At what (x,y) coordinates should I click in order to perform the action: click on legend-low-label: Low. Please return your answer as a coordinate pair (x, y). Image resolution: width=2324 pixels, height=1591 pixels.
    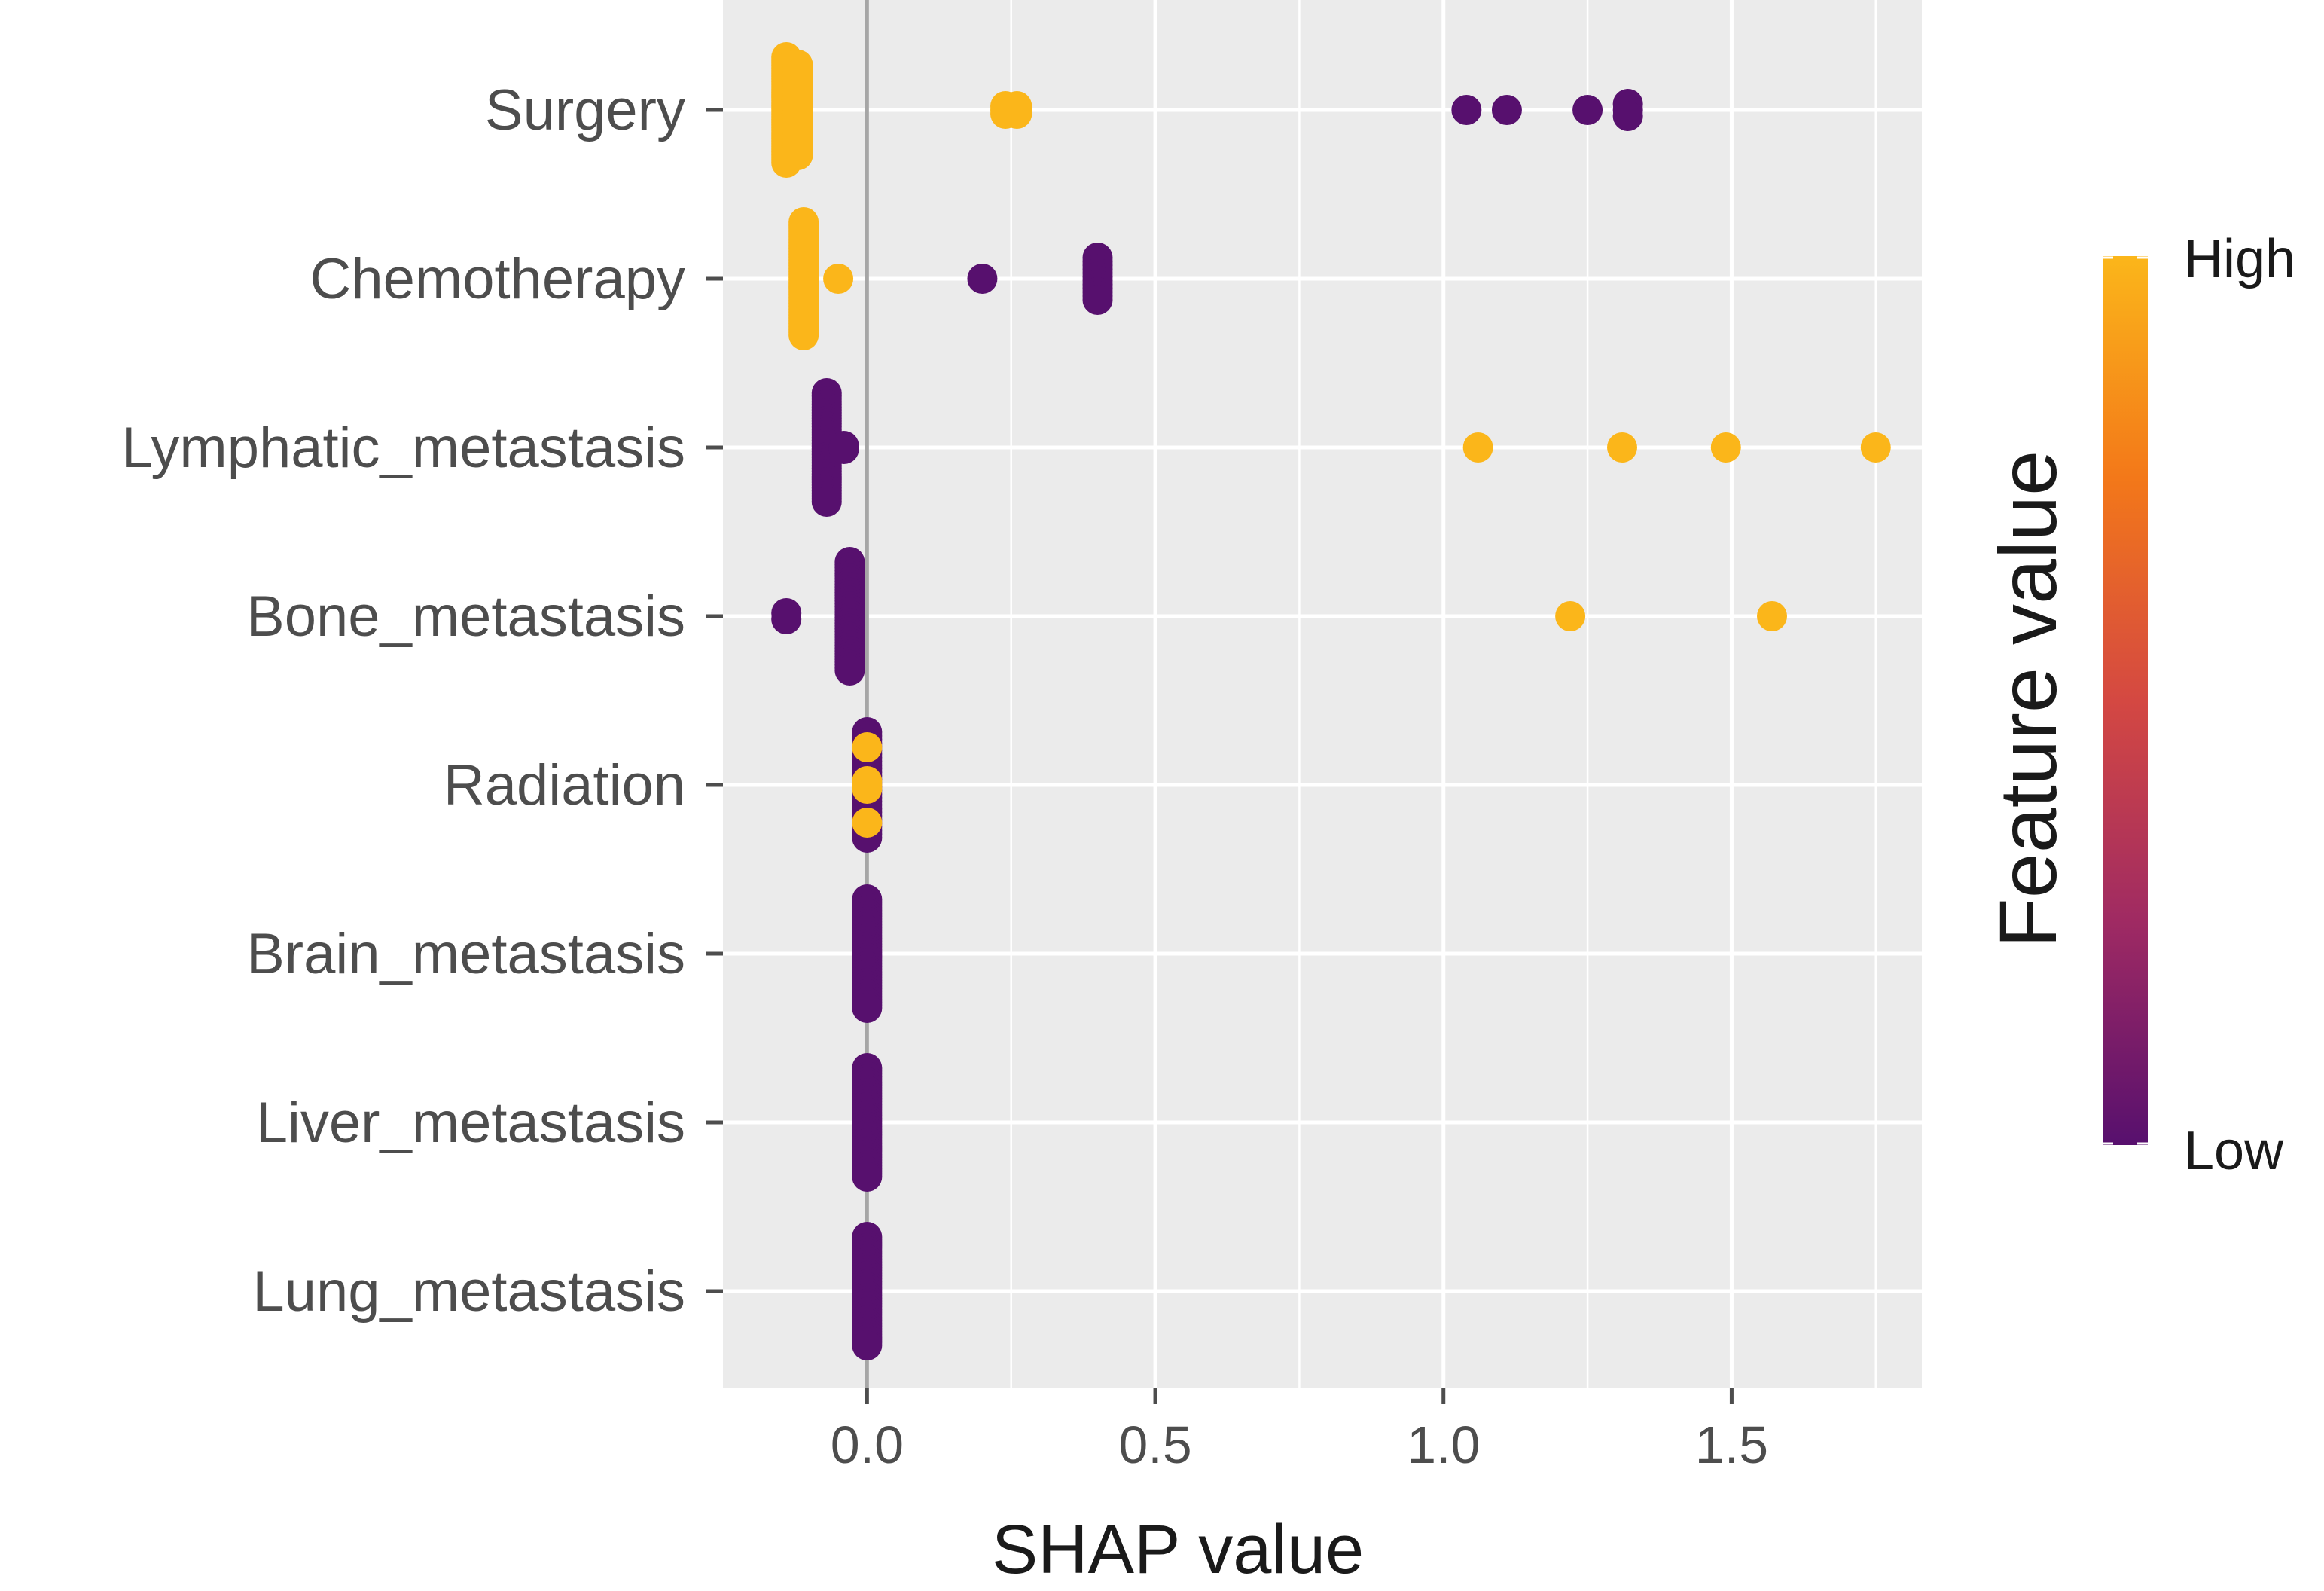
    Looking at the image, I should click on (2234, 1151).